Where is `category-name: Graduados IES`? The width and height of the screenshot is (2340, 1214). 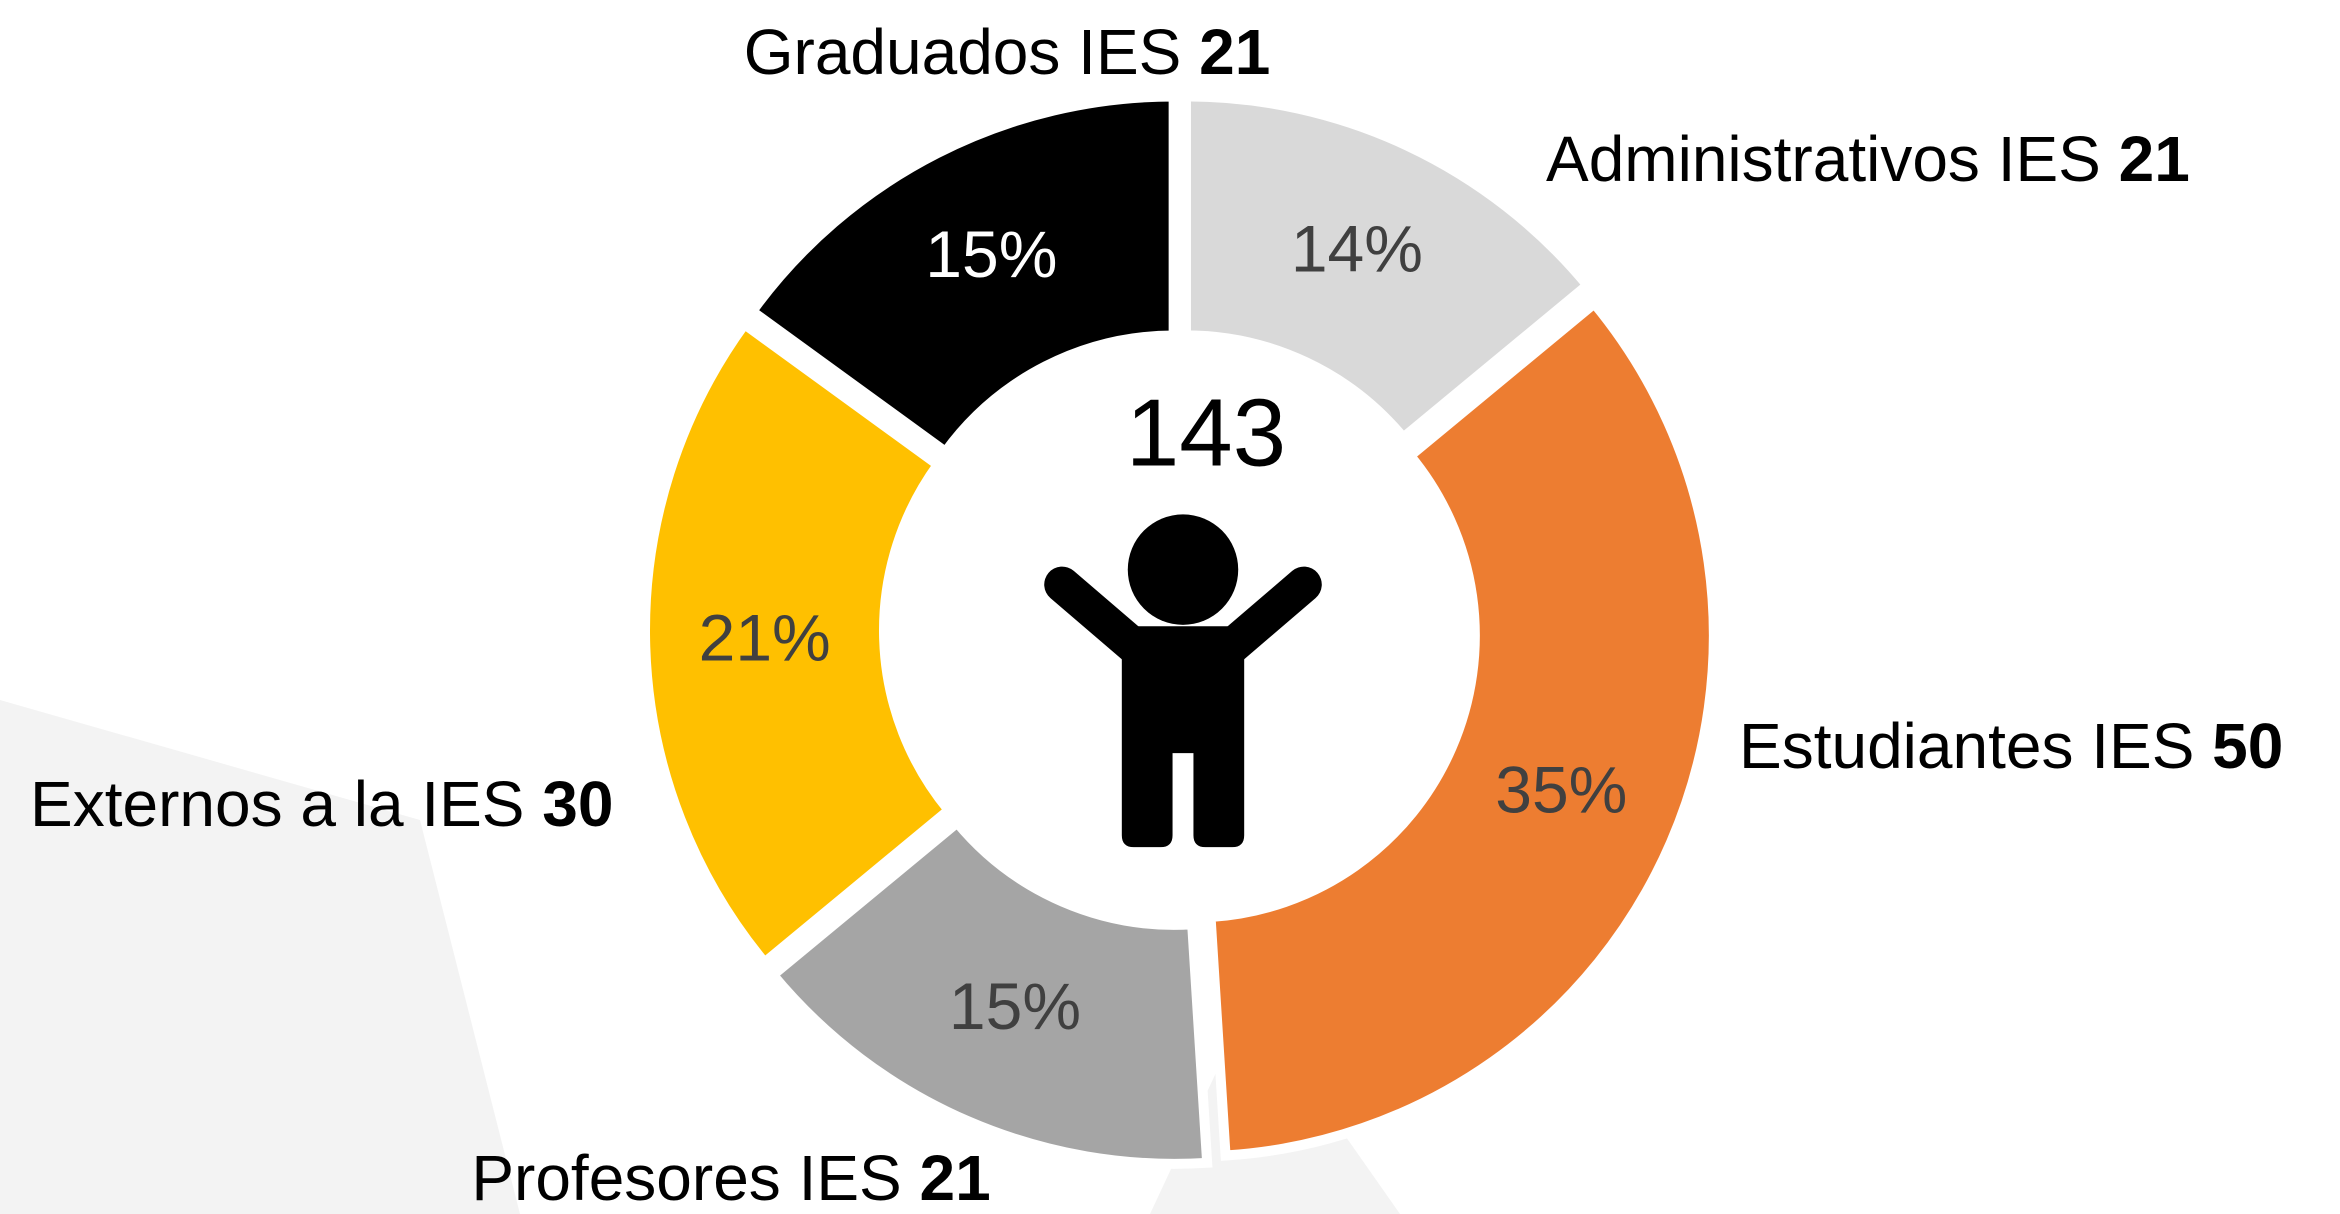 category-name: Graduados IES is located at coordinates (963, 52).